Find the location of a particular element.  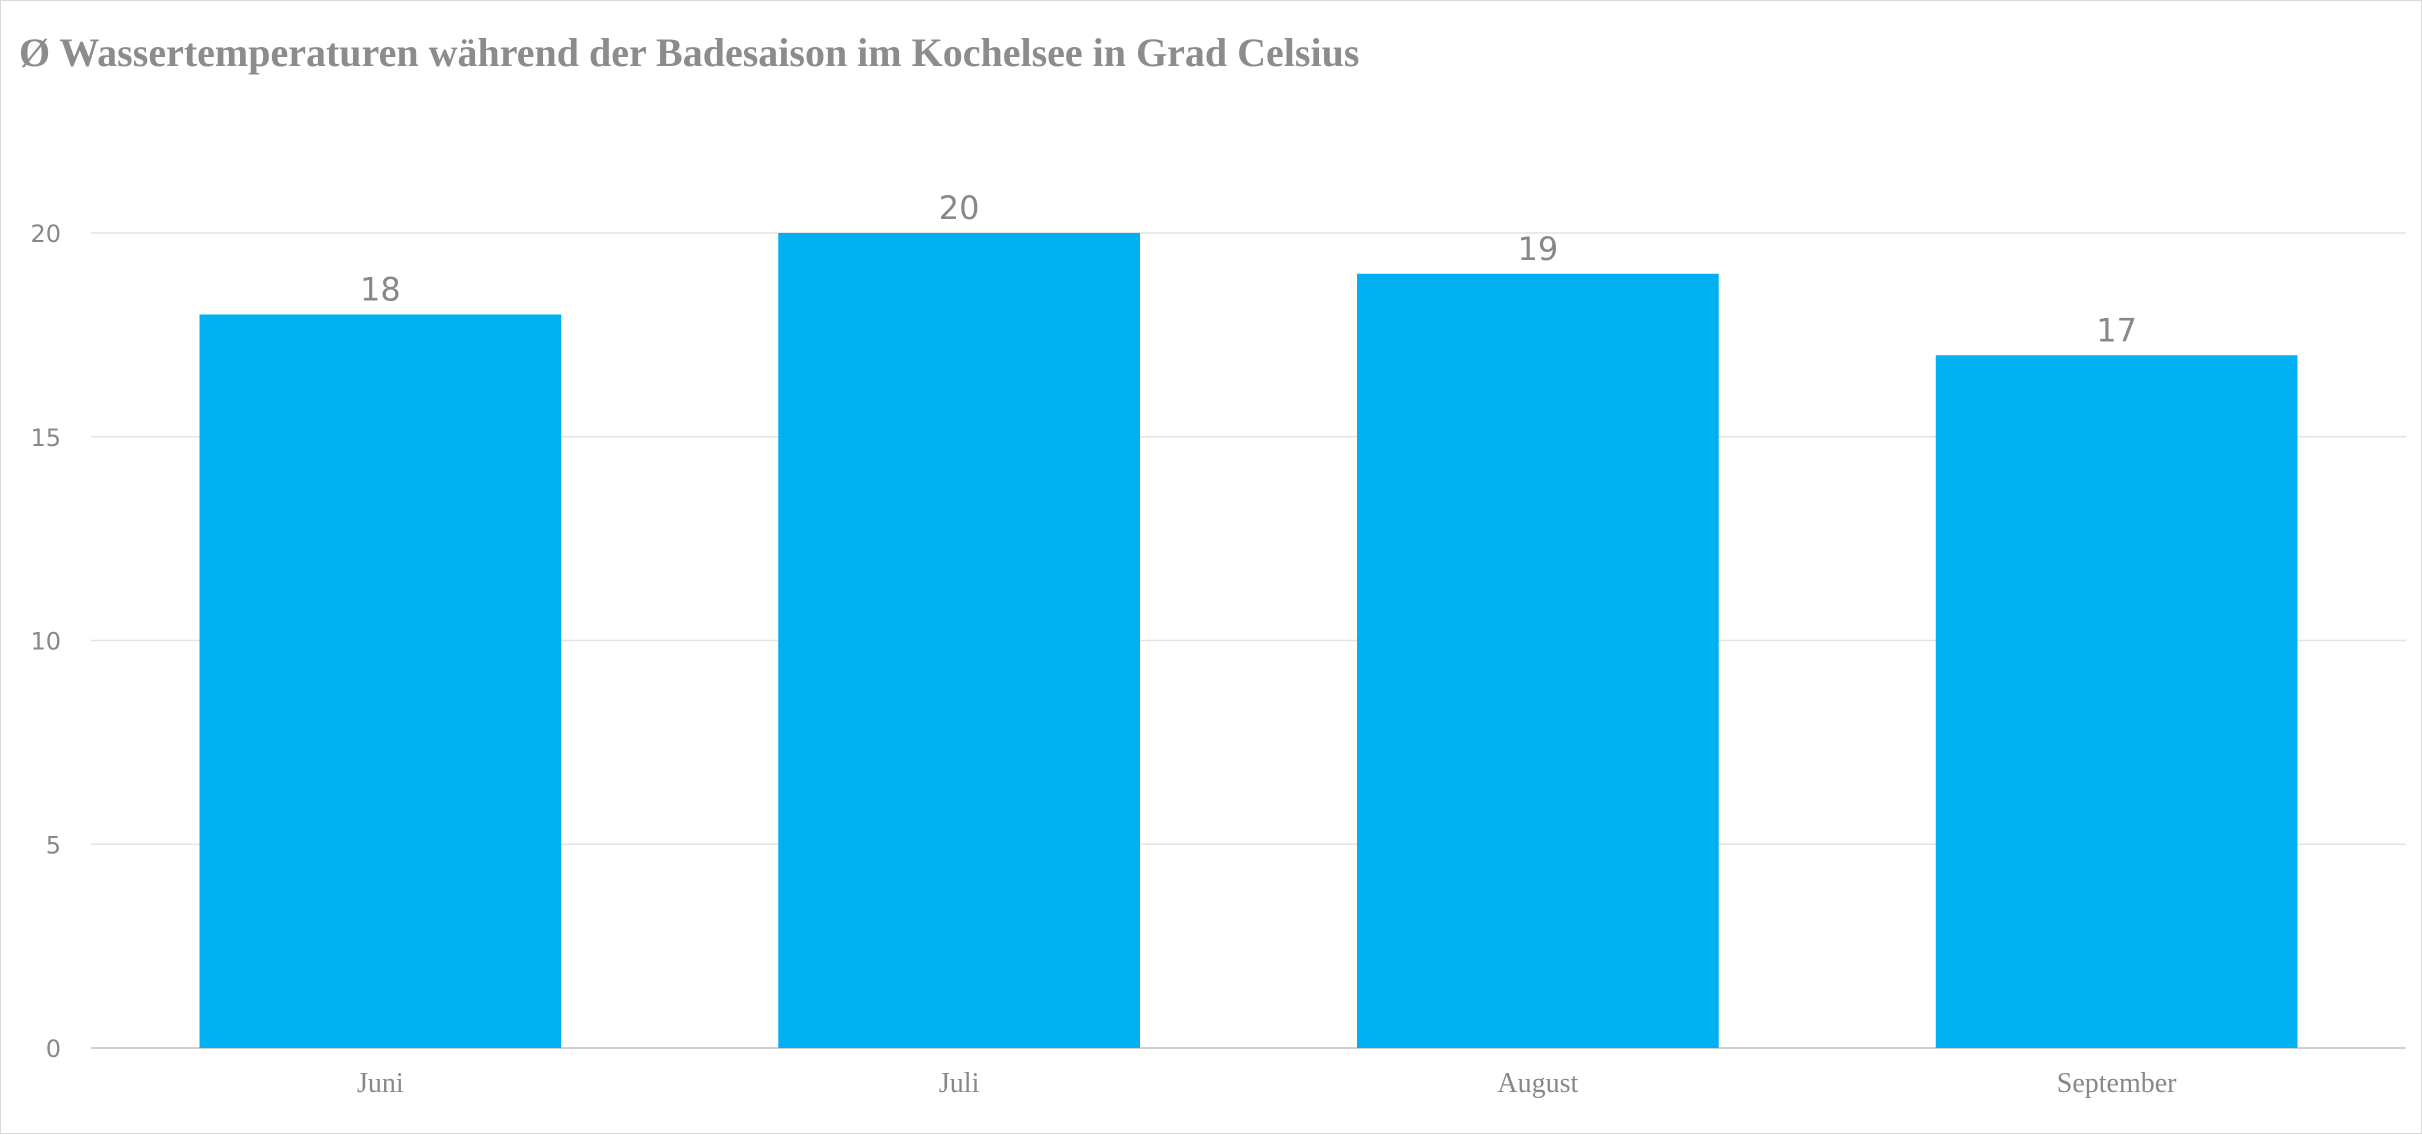

x-tick-label: September is located at coordinates (2117, 1083).